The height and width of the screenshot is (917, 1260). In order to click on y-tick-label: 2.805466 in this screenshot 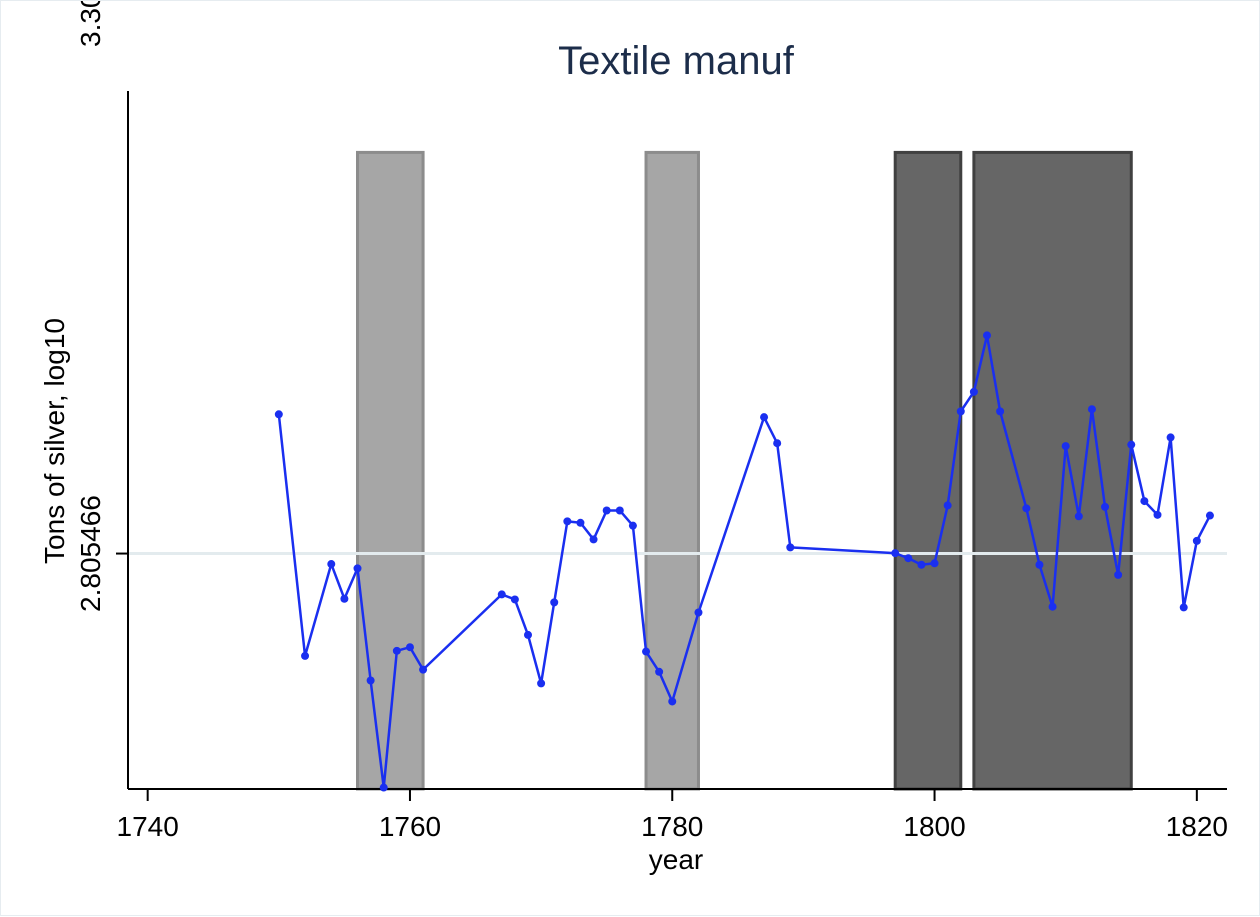, I will do `click(90, 553)`.